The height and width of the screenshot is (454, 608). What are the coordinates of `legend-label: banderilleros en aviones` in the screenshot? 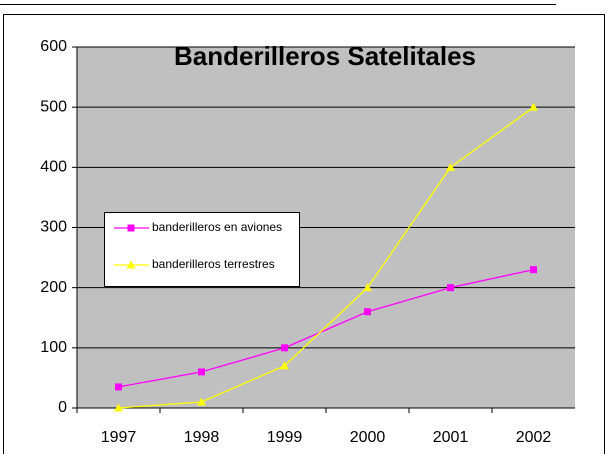 It's located at (217, 227).